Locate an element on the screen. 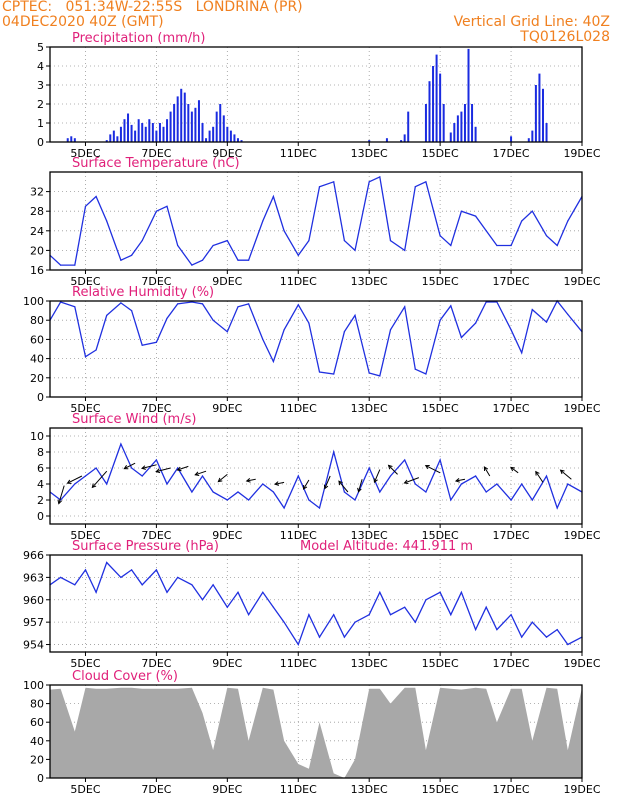 The height and width of the screenshot is (800, 618). y-tick-label: 24 is located at coordinates (37, 231).